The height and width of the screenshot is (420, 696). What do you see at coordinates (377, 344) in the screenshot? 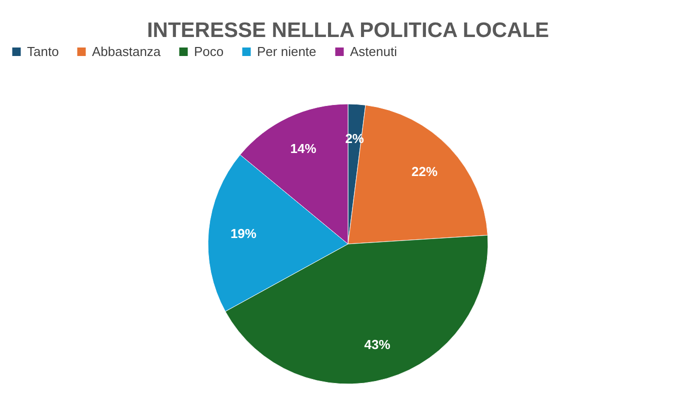
I see `data-label: 43%` at bounding box center [377, 344].